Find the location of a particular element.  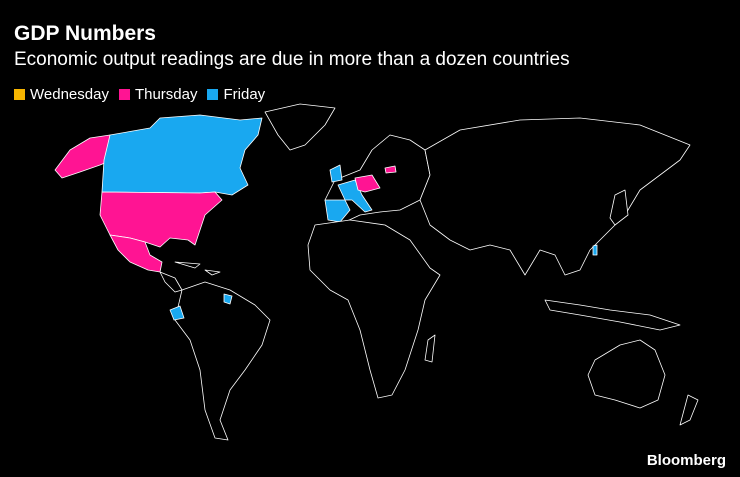

greenland is located at coordinates (300, 127).